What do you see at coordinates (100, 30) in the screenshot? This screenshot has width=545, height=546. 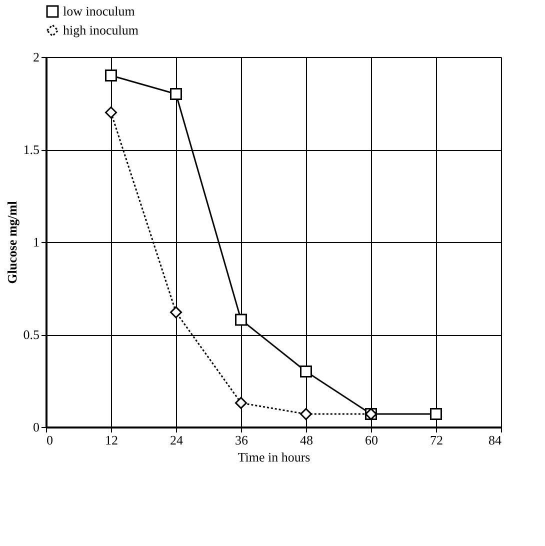 I see `legend-label: high inoculum` at bounding box center [100, 30].